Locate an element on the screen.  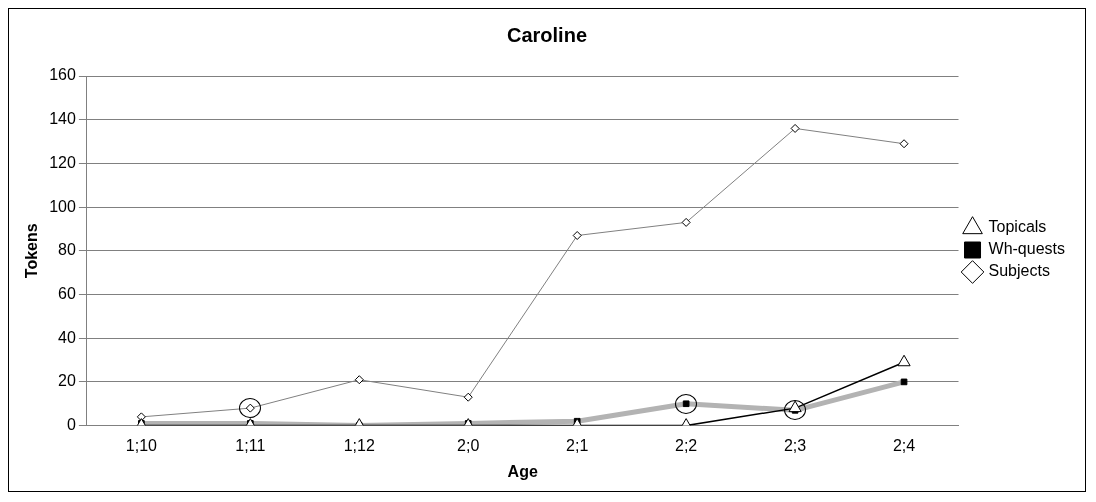
x-tick-label: 1;11 is located at coordinates (250, 445).